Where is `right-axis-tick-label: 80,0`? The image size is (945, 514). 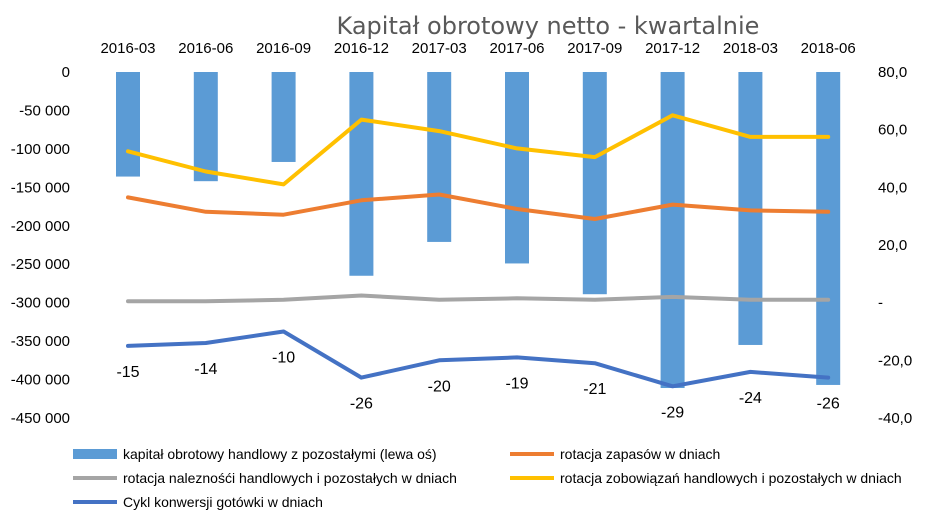
right-axis-tick-label: 80,0 is located at coordinates (892, 72).